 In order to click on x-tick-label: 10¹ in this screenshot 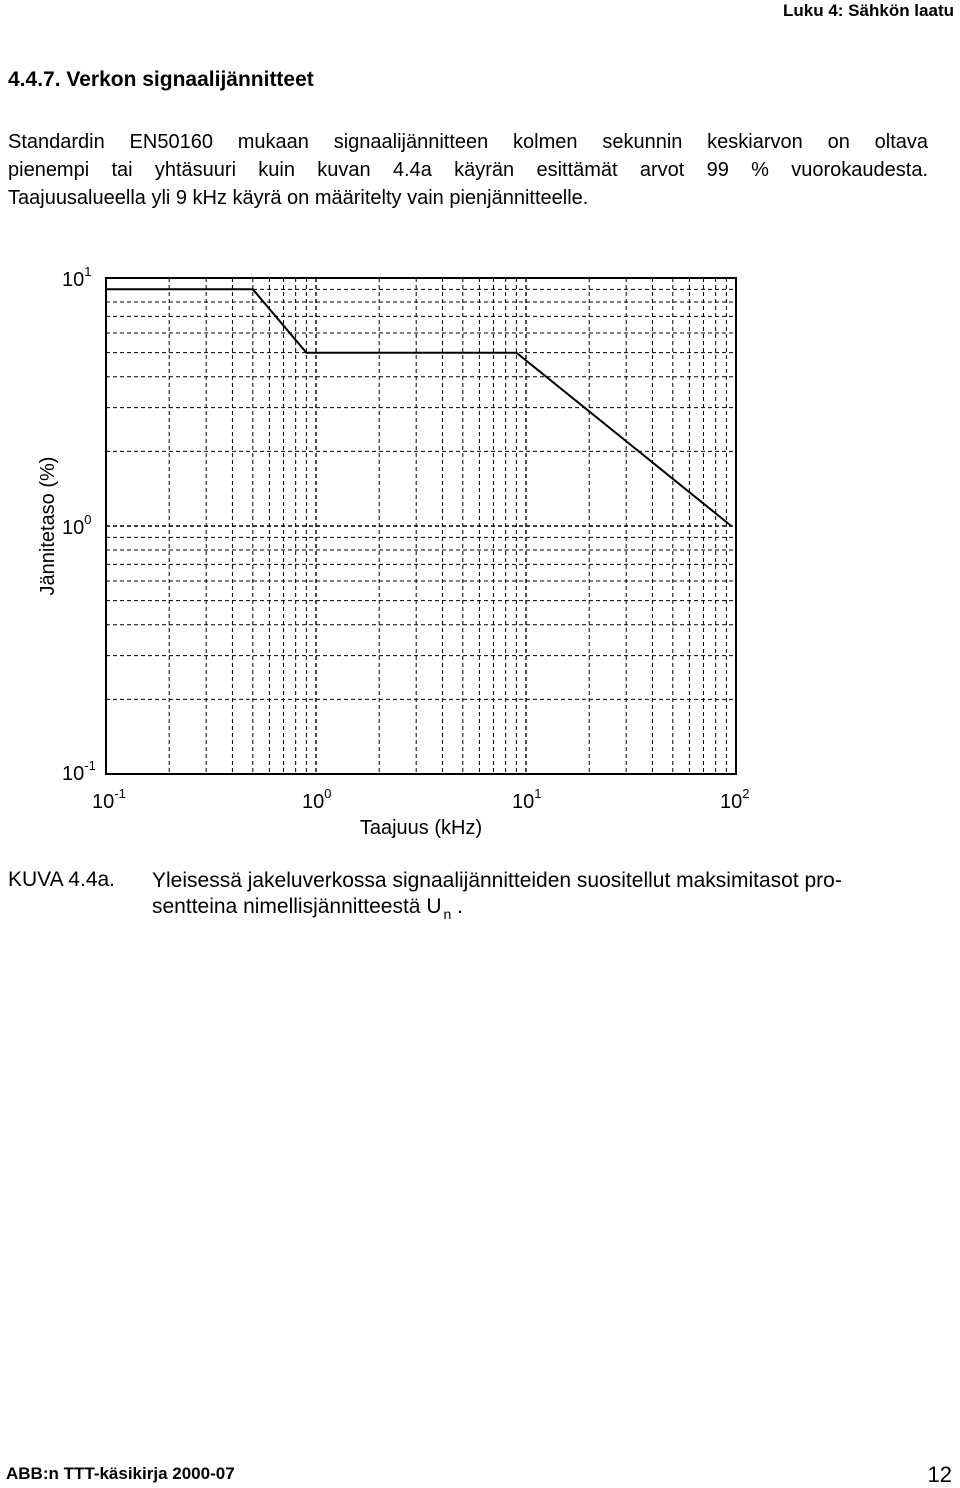, I will do `click(526, 799)`.